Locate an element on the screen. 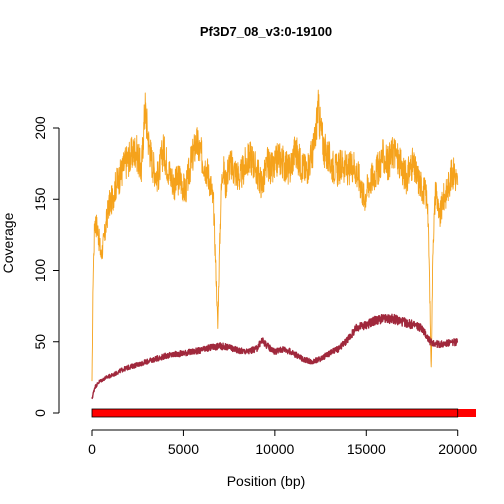 The image size is (504, 504). y-tick-label: 200 is located at coordinates (40, 128).